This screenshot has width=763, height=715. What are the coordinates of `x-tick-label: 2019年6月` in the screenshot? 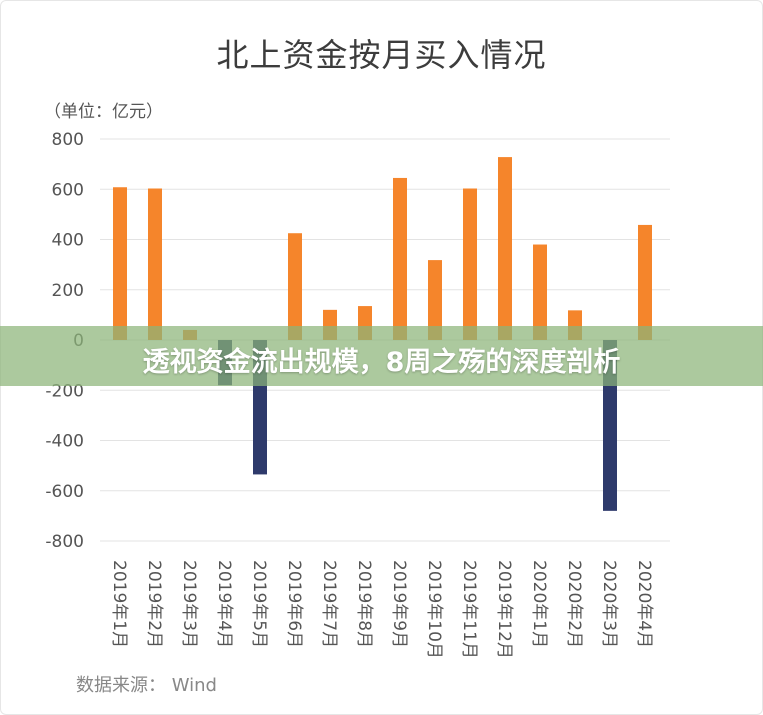 It's located at (294, 604).